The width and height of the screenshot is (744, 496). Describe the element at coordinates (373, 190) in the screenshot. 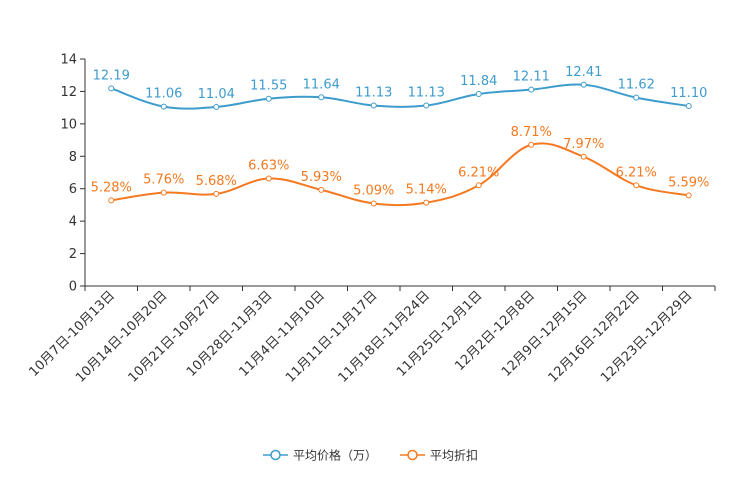

I see `data-label: 5.09%` at that location.